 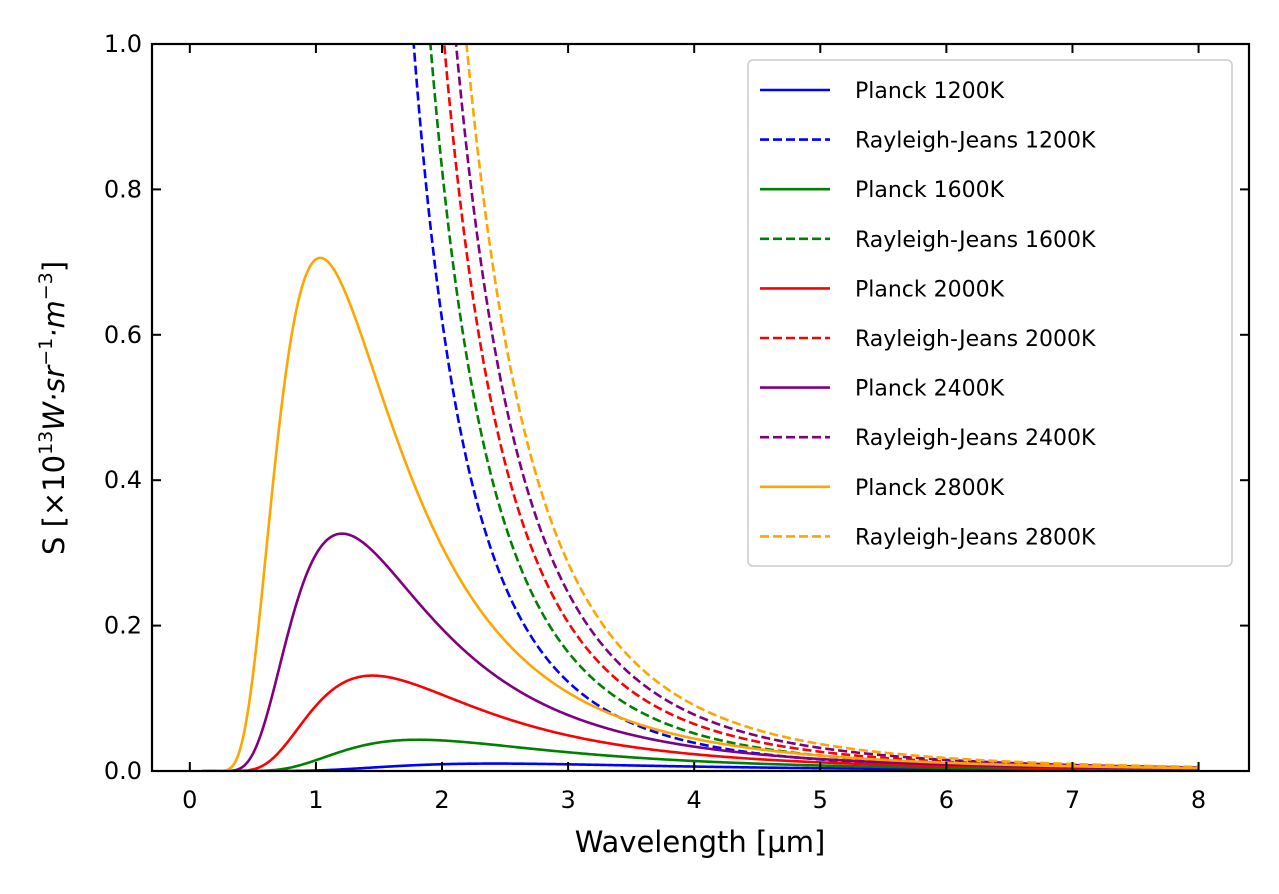 What do you see at coordinates (820, 800) in the screenshot?
I see `x-tick-label: 5` at bounding box center [820, 800].